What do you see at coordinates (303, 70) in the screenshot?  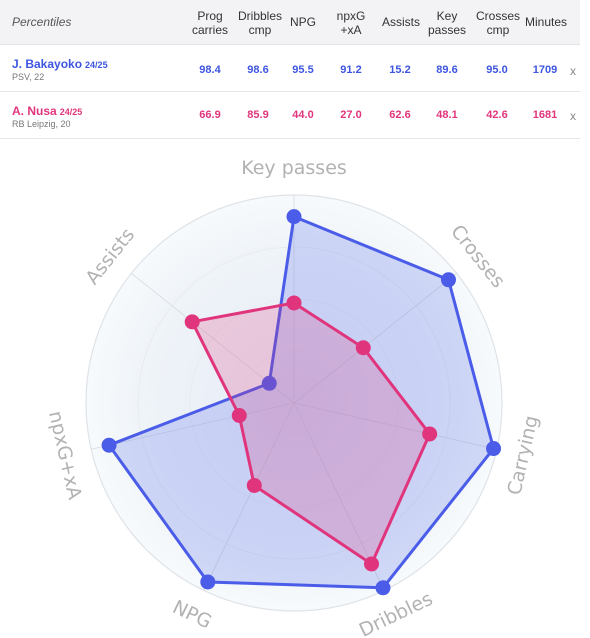 I see `value-npg: 95.5` at bounding box center [303, 70].